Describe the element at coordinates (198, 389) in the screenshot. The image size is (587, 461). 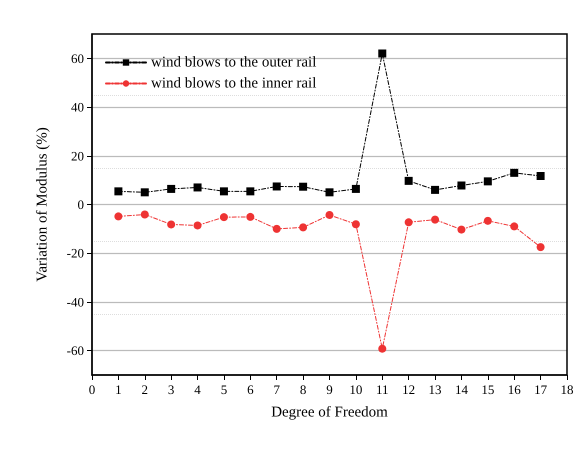
I see `x-tick-label: 4` at that location.